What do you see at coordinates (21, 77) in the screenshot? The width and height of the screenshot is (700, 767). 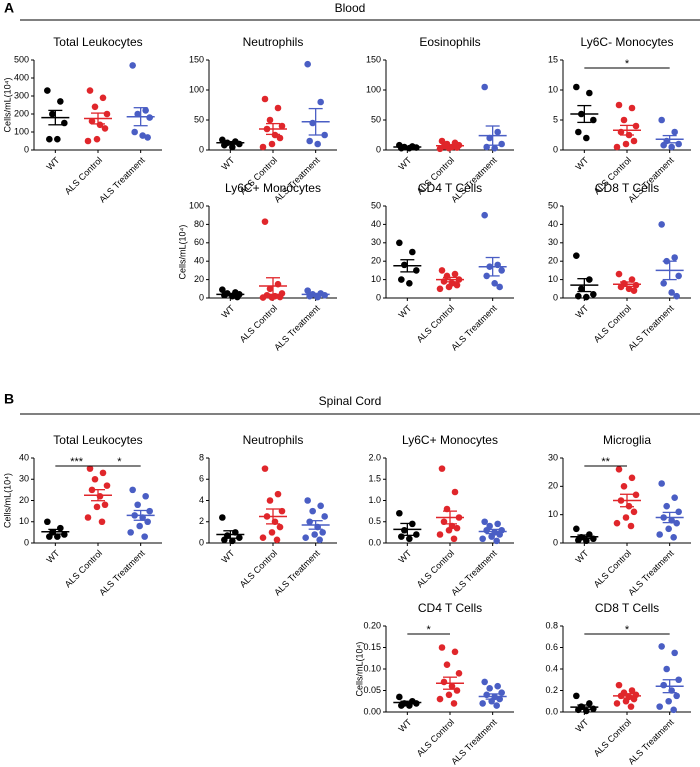 I see `y-tick-label: 400` at bounding box center [21, 77].